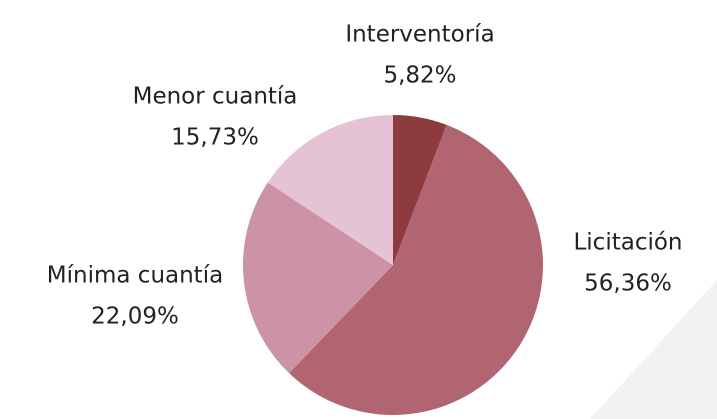  Describe the element at coordinates (135, 317) in the screenshot. I see `slice-value-label: 22,09%` at that location.